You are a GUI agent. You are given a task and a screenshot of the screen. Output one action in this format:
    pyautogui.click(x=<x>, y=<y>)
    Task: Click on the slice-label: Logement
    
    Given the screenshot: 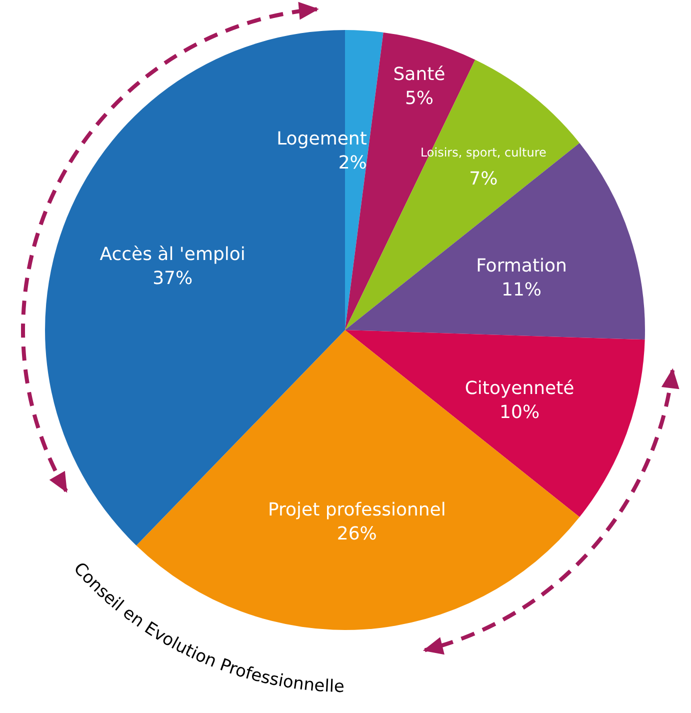 What is the action you would take?
    pyautogui.click(x=321, y=139)
    